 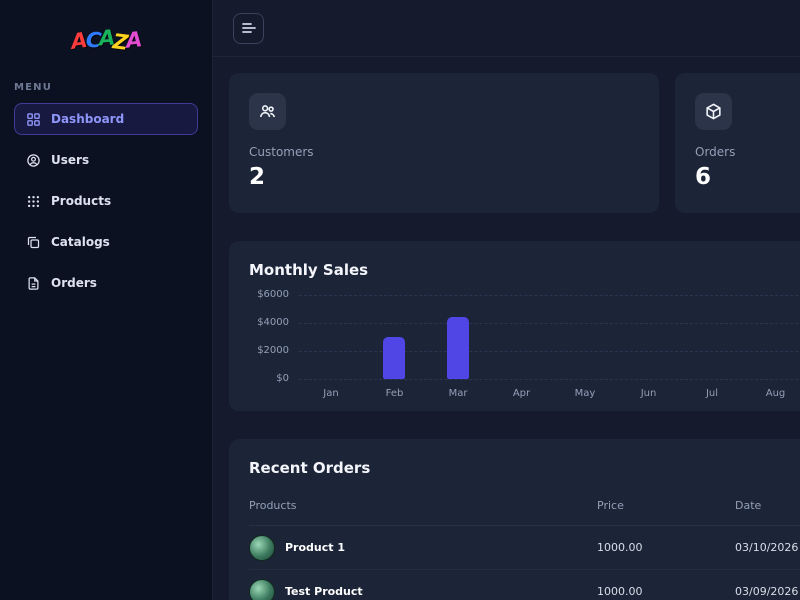 What do you see at coordinates (106, 160) in the screenshot?
I see `sidebar-item-users: Users` at bounding box center [106, 160].